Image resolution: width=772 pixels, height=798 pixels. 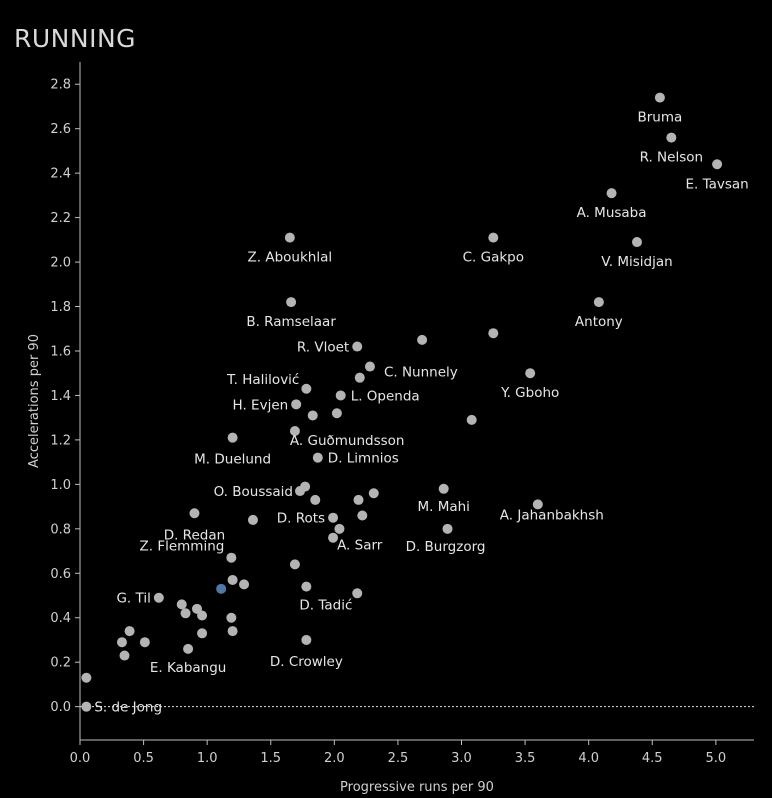 What do you see at coordinates (60, 351) in the screenshot?
I see `y-tick-label: 1.6` at bounding box center [60, 351].